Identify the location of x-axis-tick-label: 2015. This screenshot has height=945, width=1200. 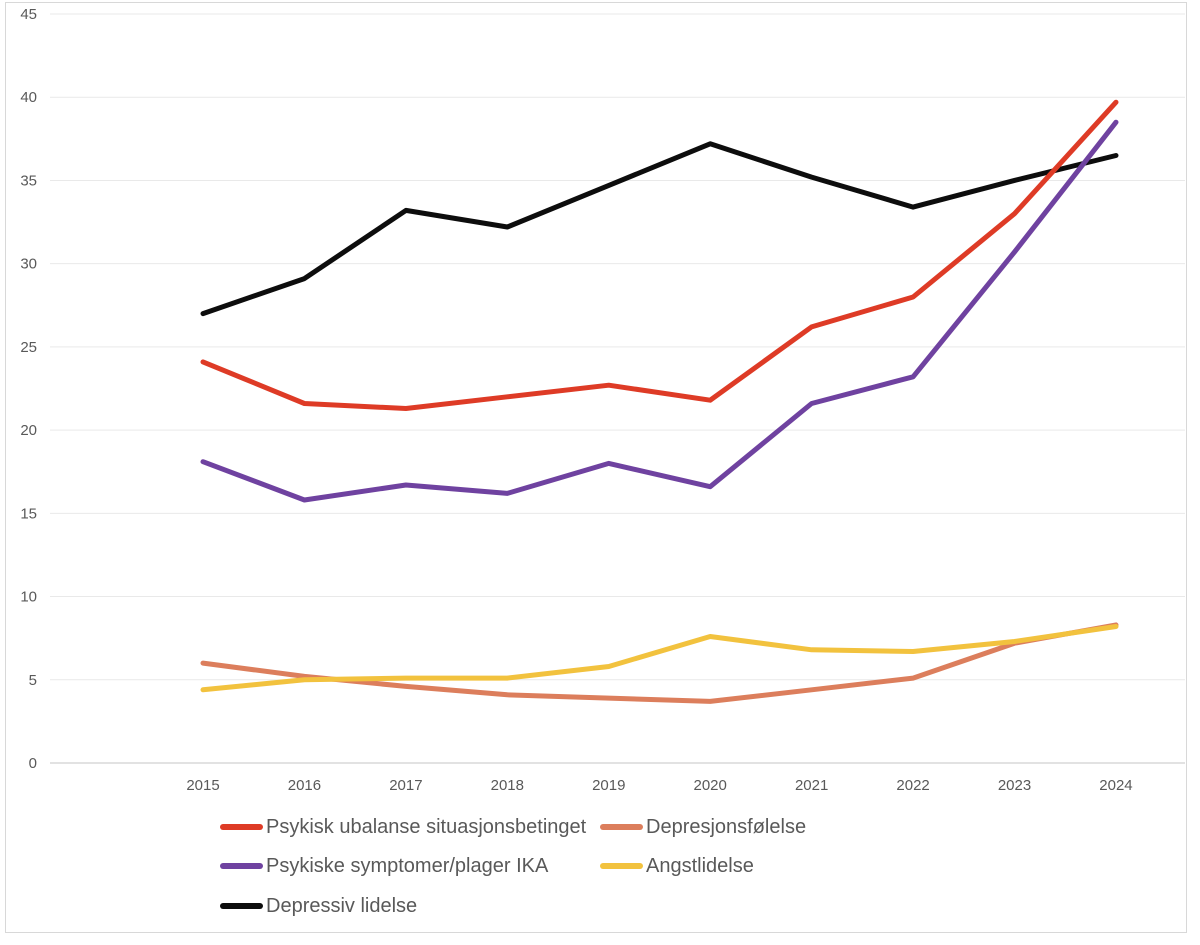
(202, 785).